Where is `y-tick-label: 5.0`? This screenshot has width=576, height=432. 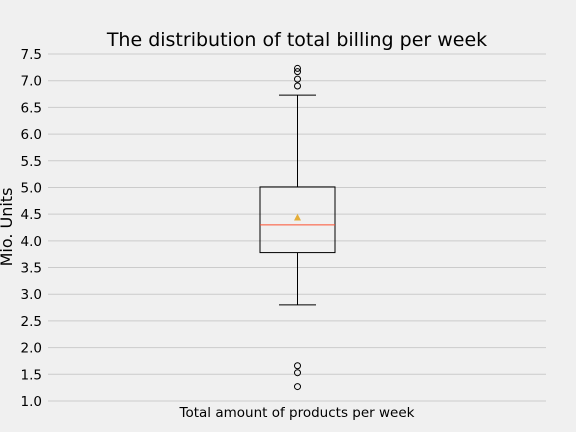
y-tick-label: 5.0 is located at coordinates (31, 188).